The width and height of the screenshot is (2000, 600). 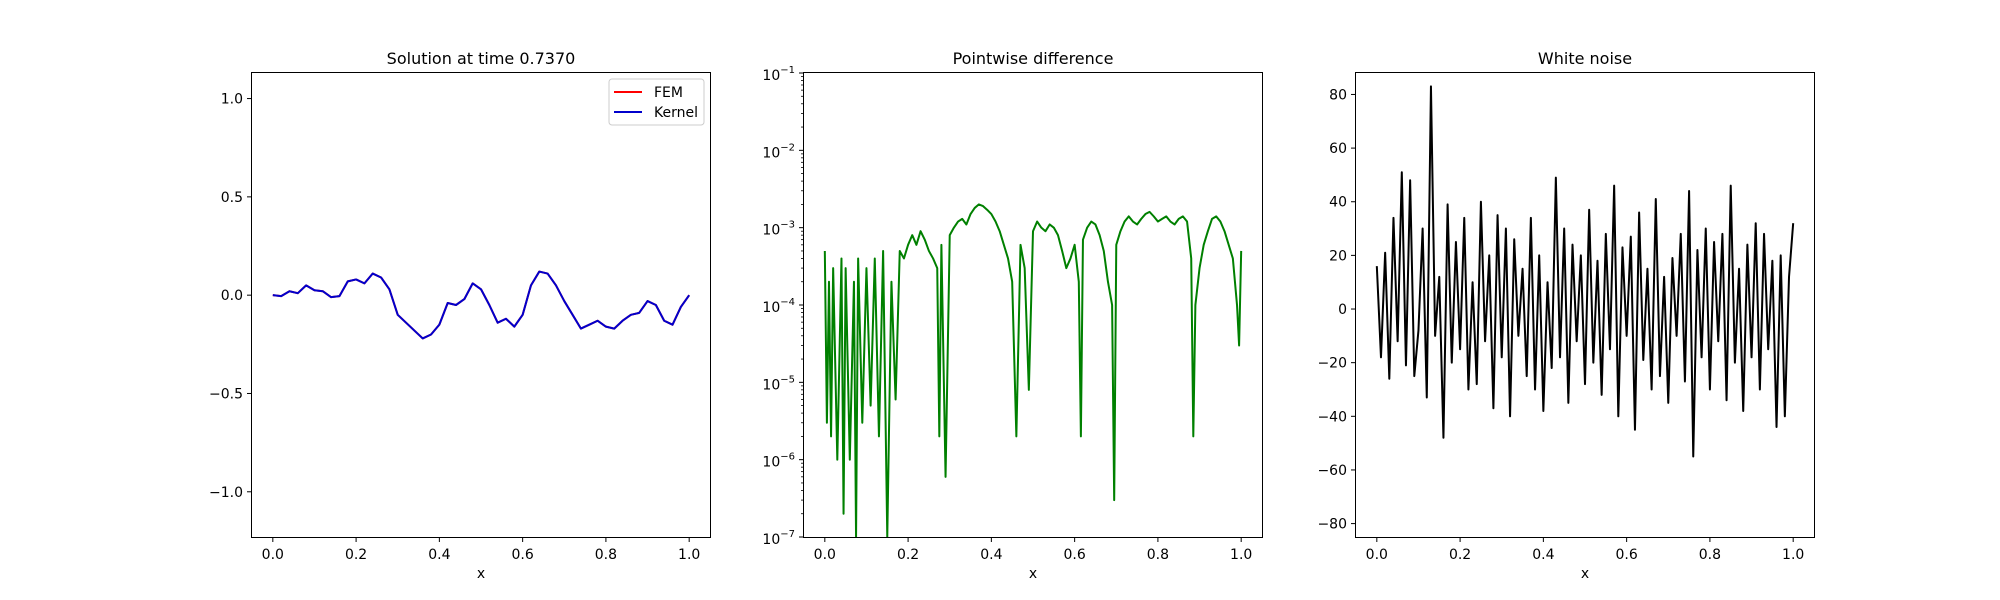 I want to click on x-axis-difference: 0.0 0.2 0.4 0.6 0.8 1.0, so click(x=1033, y=550).